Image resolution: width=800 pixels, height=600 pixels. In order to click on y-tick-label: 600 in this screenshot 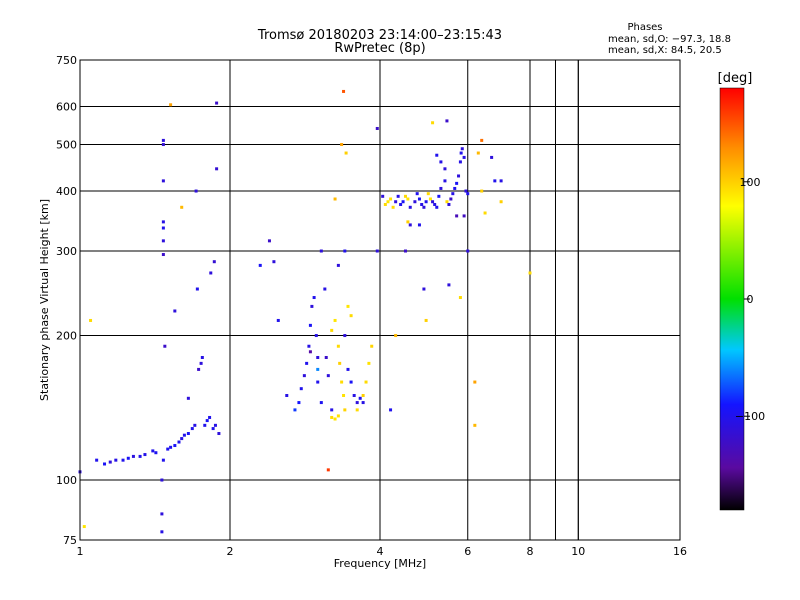, I will do `click(66, 107)`.